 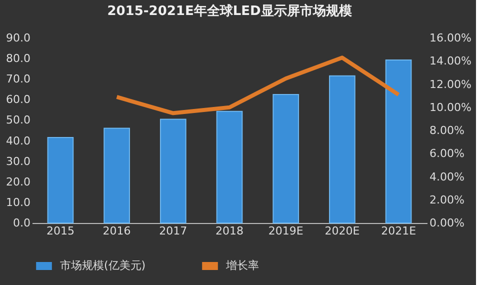 I want to click on y2-tick-label: 10.00%, so click(x=451, y=107).